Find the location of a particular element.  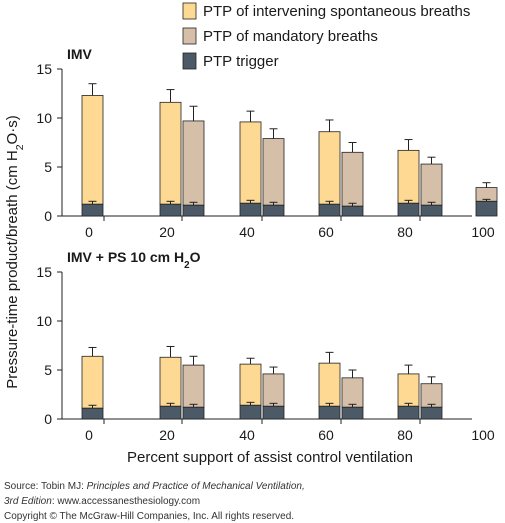

x-tick-label-1-3: 60 is located at coordinates (326, 435).